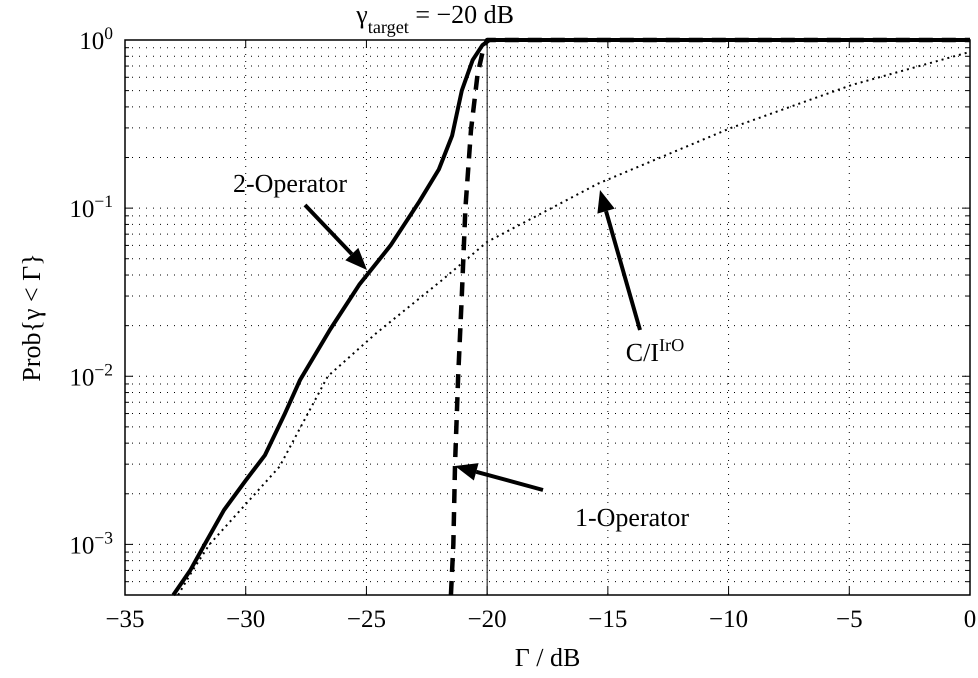 The width and height of the screenshot is (978, 678). Describe the element at coordinates (31, 317) in the screenshot. I see `y-axis-title: Prob{γ < Γ}` at that location.